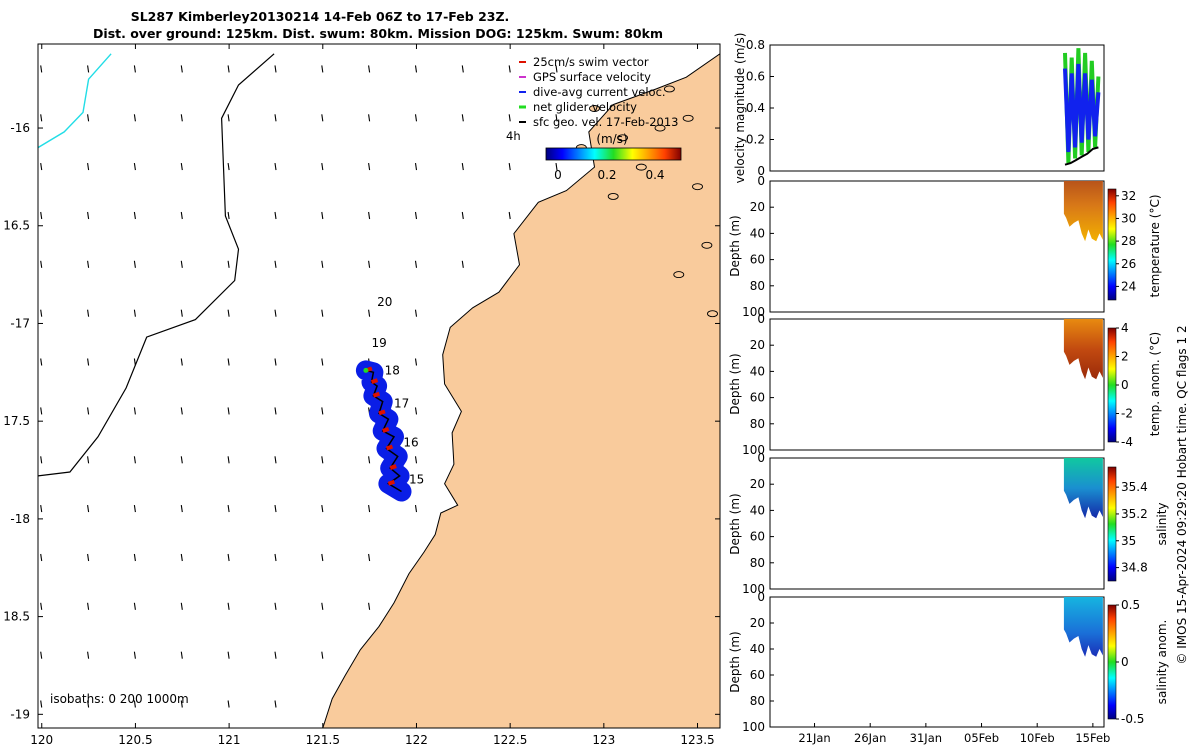 The width and height of the screenshot is (1200, 750). I want to click on time-tick-label: 05Feb, so click(981, 738).